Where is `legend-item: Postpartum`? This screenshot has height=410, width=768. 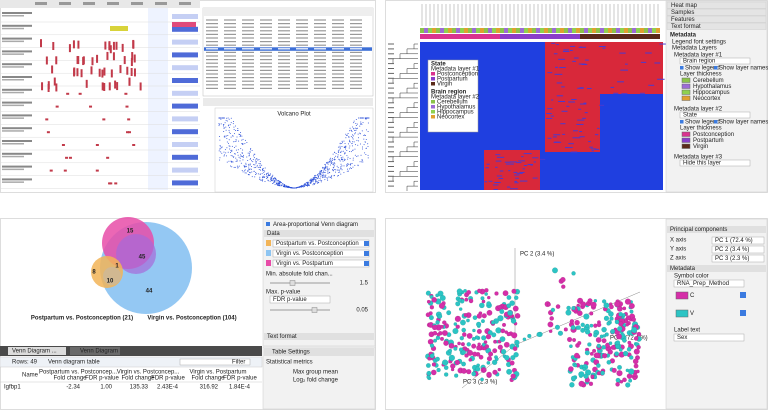
legend-item: Postpartum is located at coordinates (452, 80).